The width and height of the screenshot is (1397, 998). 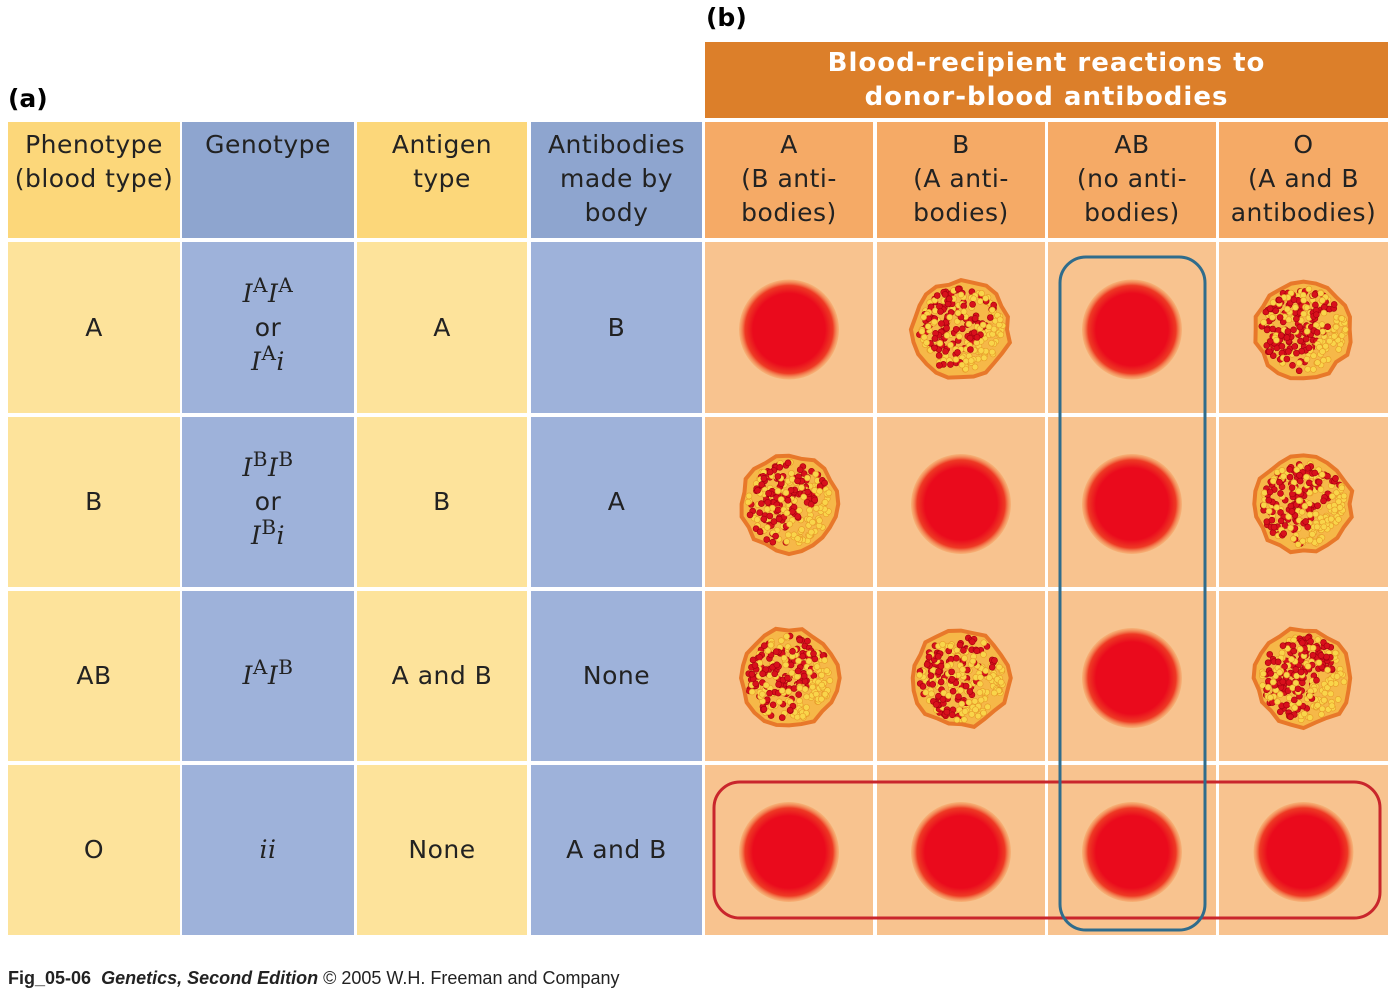 What do you see at coordinates (1132, 593) in the screenshot?
I see `column-highlight` at bounding box center [1132, 593].